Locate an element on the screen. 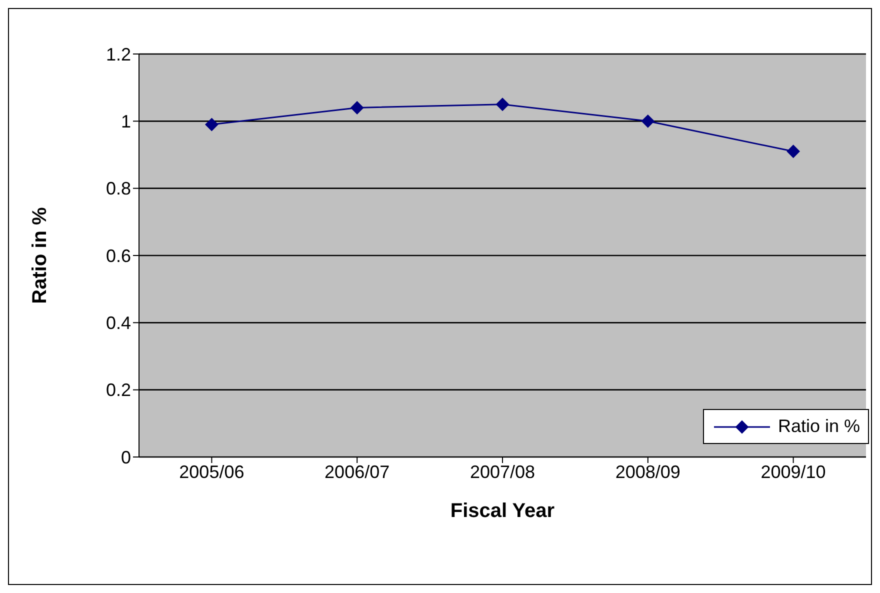  legend-label: Ratio in % is located at coordinates (819, 426).